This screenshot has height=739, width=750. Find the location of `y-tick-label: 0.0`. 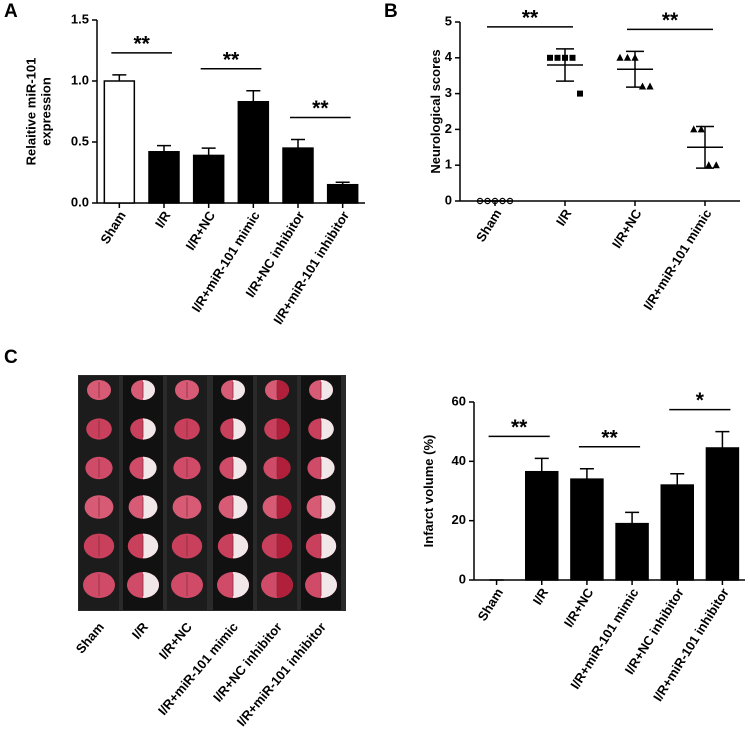

y-tick-label: 0.0 is located at coordinates (80, 201).